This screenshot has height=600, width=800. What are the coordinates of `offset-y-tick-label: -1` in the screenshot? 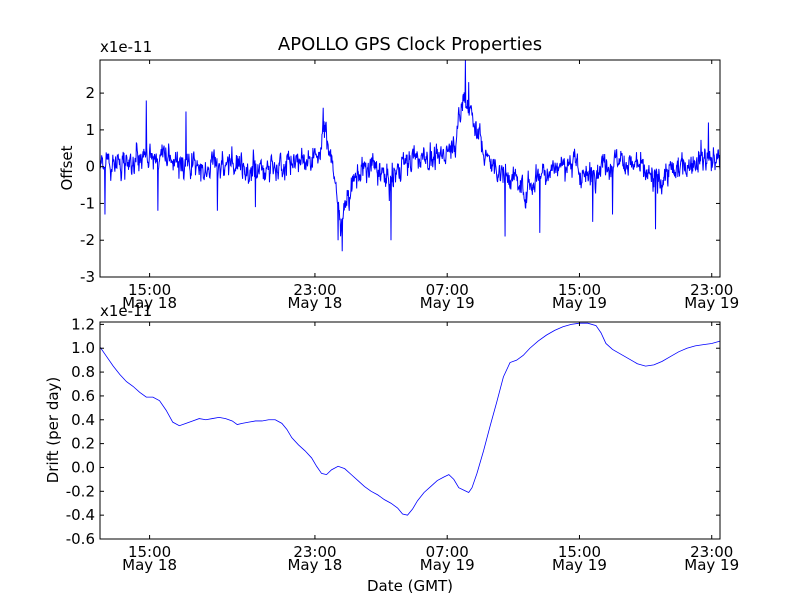 It's located at (87, 203).